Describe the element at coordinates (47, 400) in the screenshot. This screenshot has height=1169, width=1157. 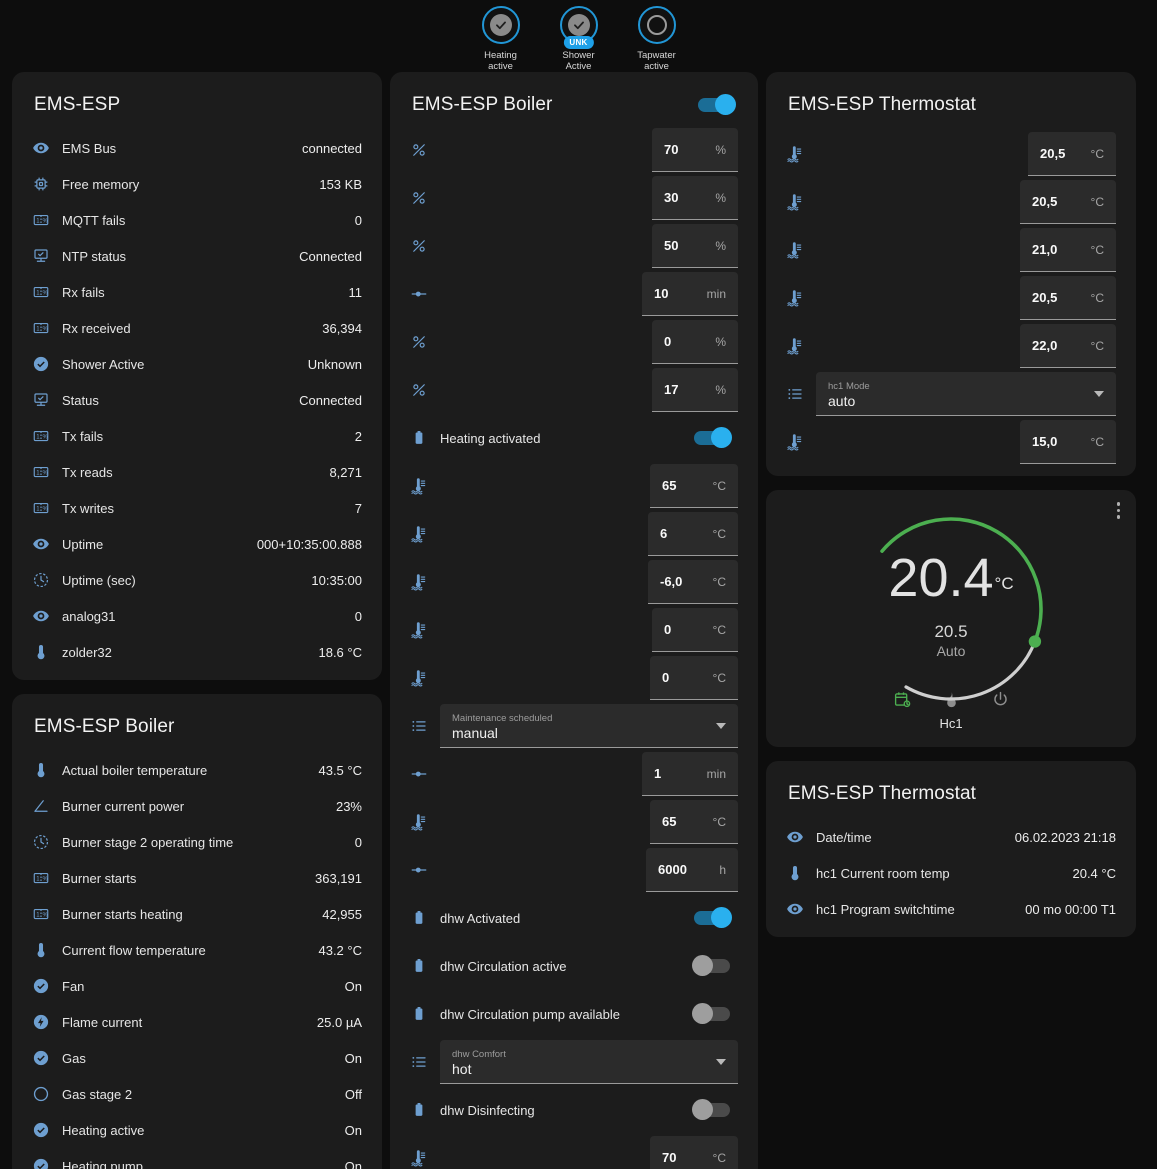
I see `ntp-icon` at that location.